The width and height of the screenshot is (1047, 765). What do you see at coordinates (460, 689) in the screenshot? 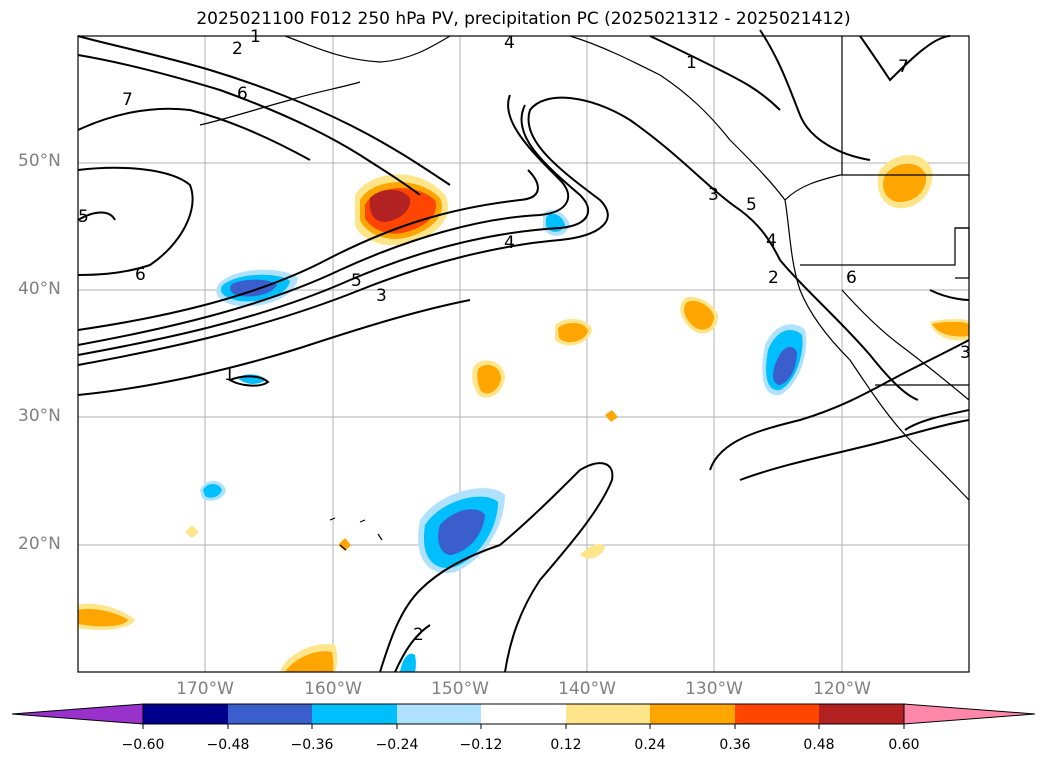
I see `longitude-label: 150°W` at bounding box center [460, 689].